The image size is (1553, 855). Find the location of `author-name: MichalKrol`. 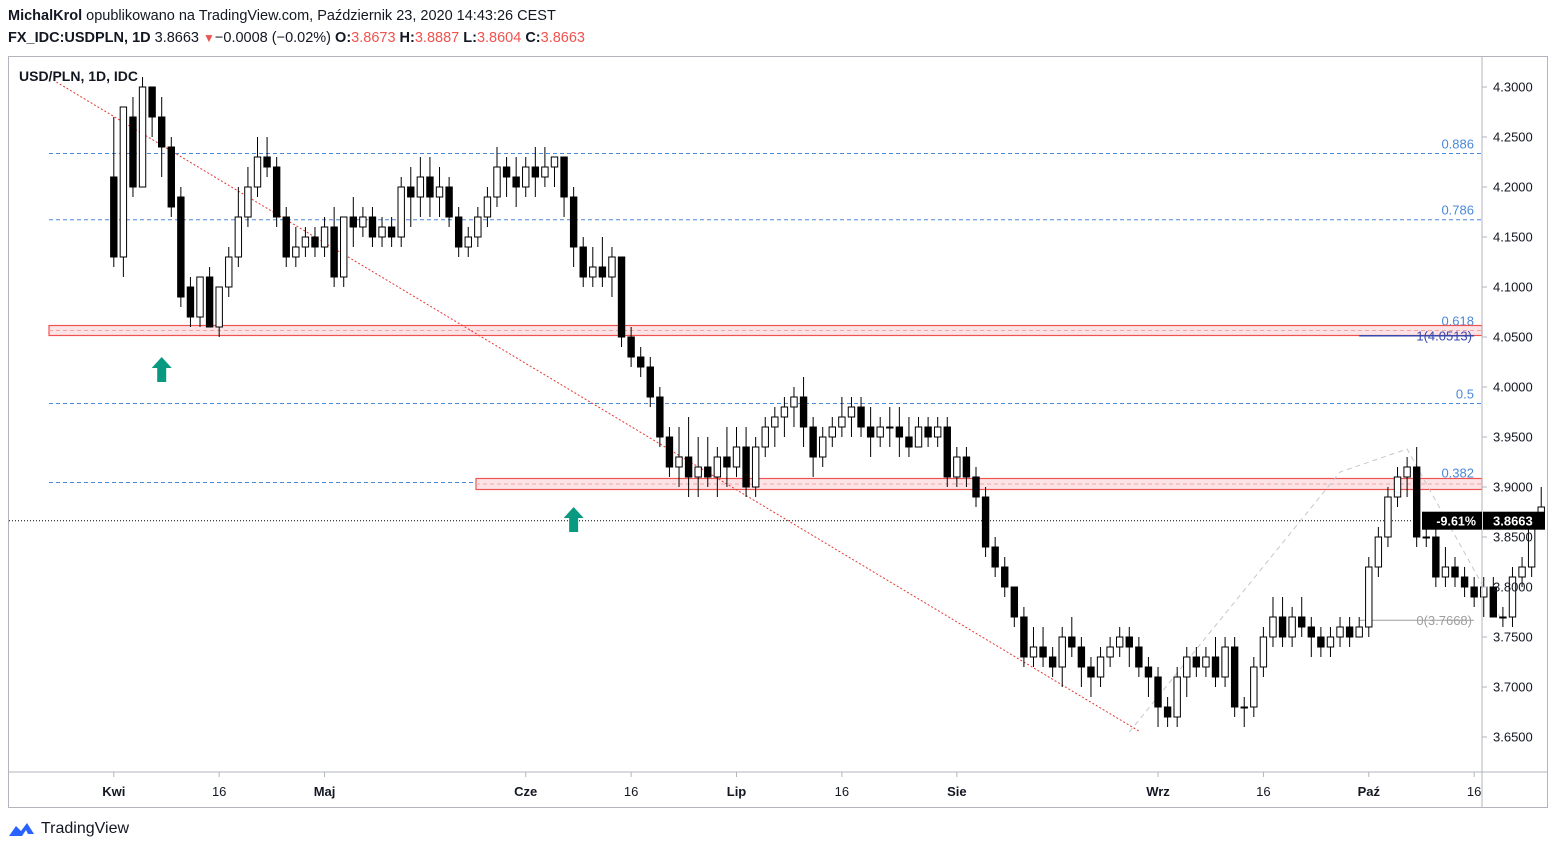

author-name: MichalKrol is located at coordinates (45, 16).